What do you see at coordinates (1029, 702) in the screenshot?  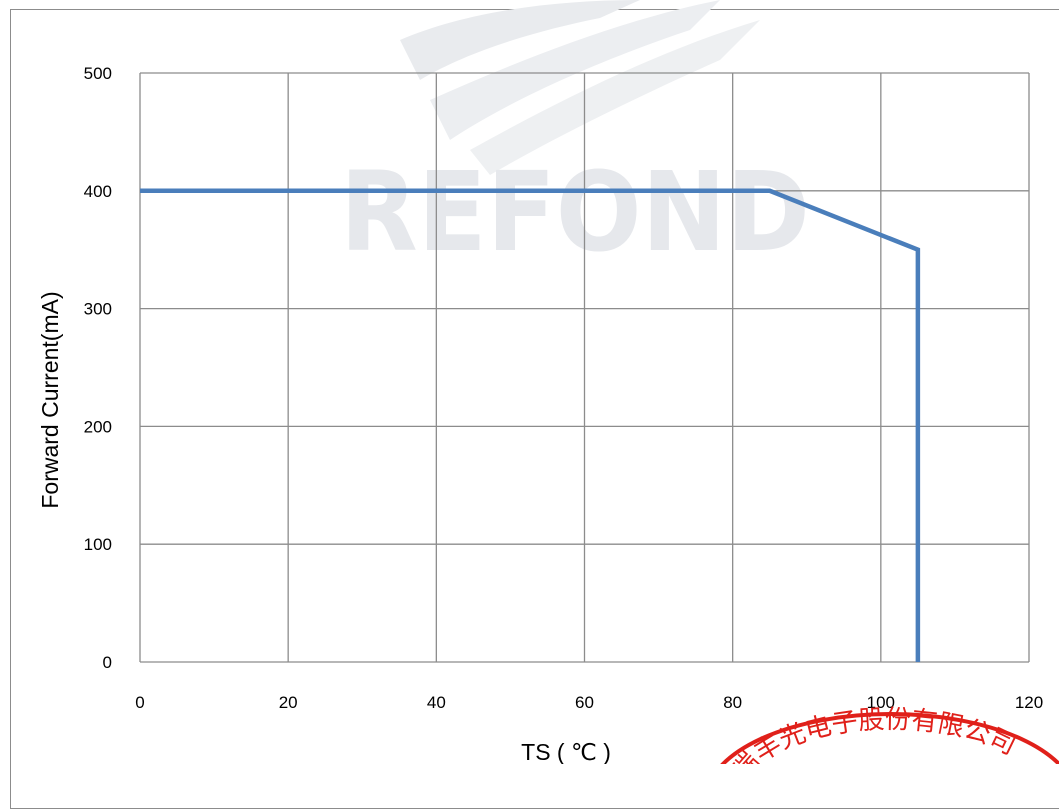 I see `x-tick-label: 120` at bounding box center [1029, 702].